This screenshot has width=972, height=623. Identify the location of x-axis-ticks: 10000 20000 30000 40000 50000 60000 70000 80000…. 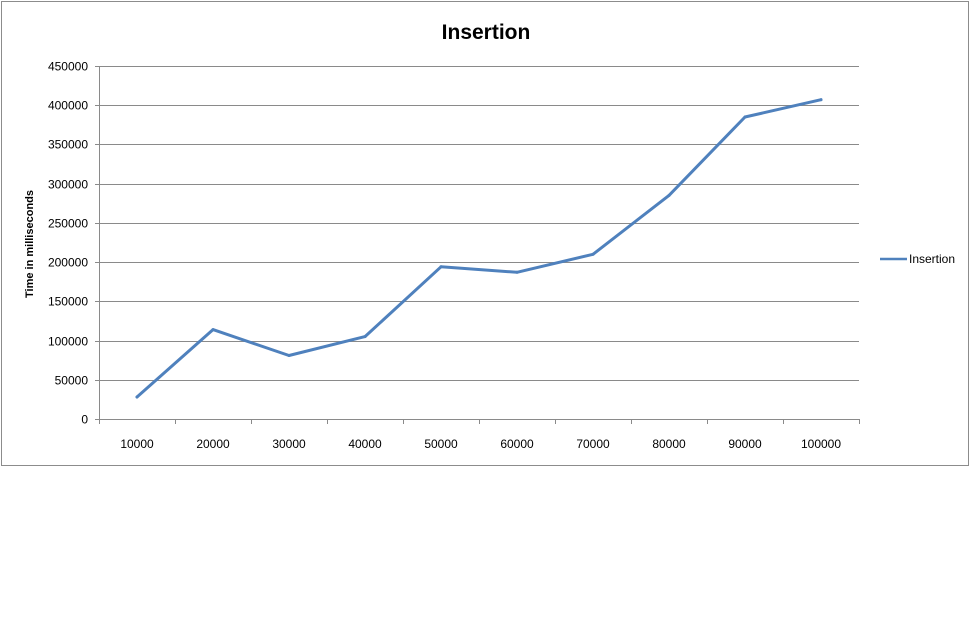
(480, 444).